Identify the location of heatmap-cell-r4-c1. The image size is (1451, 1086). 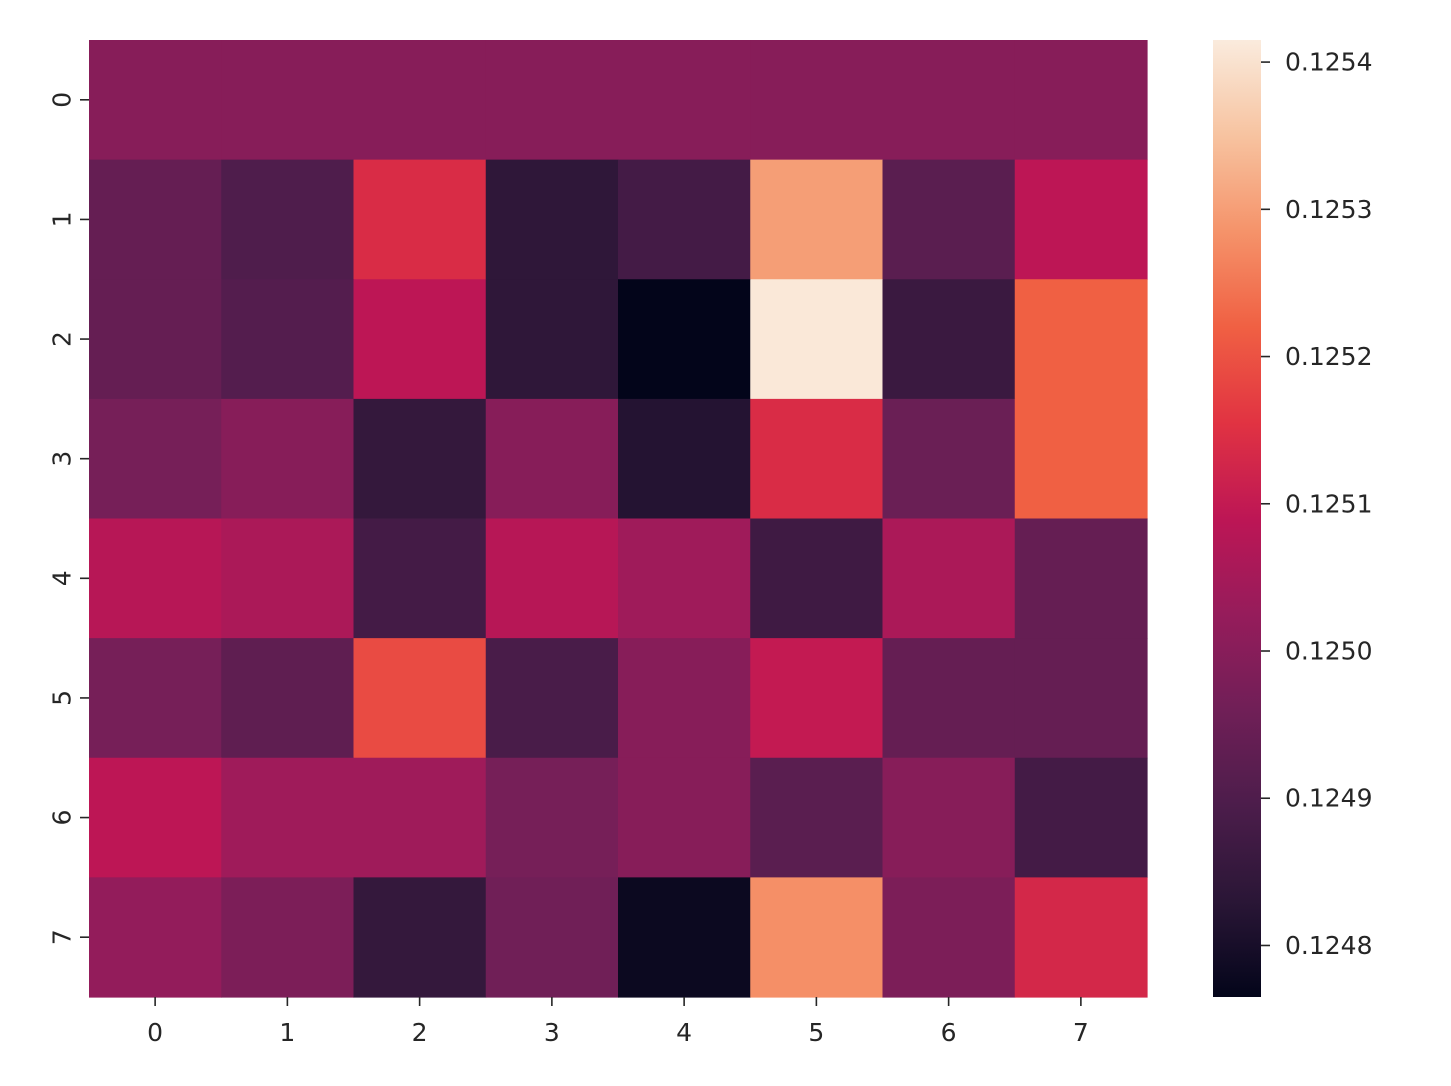
(288, 578).